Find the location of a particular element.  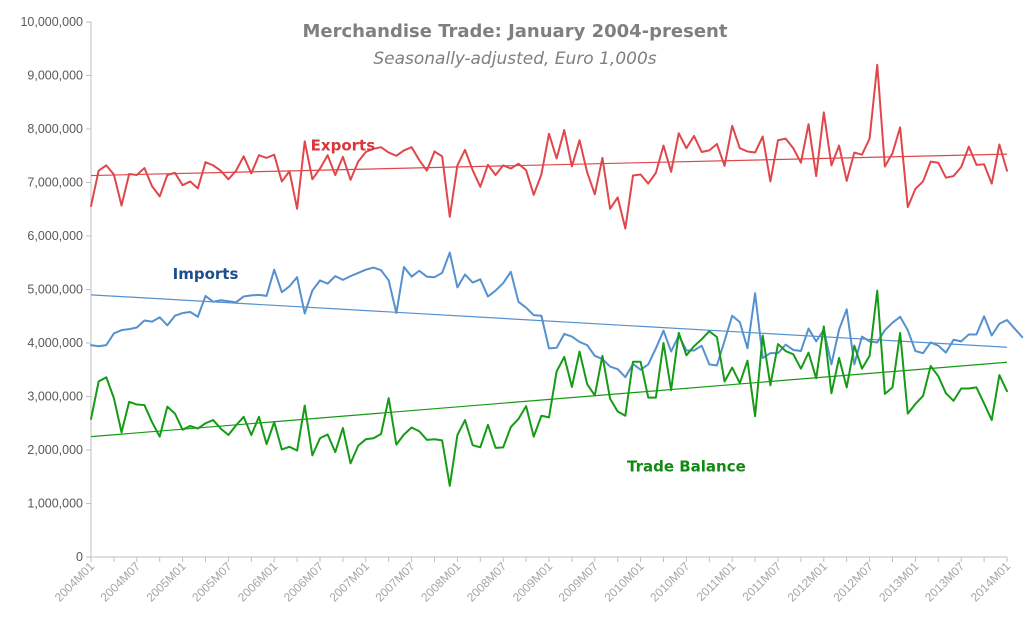

x-tick-label: 2008M01 is located at coordinates (441, 582).